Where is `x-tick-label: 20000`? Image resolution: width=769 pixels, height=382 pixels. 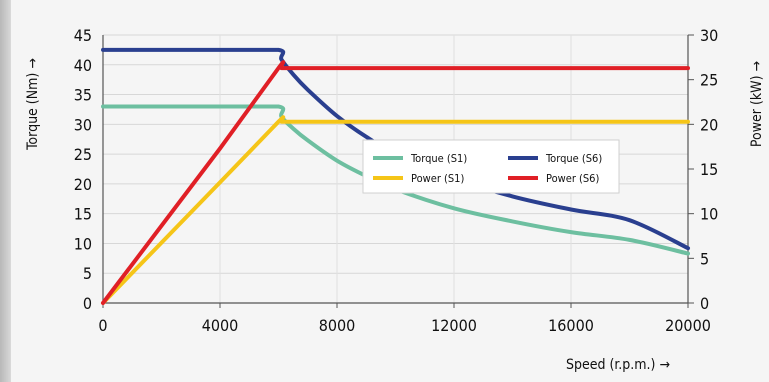
x-tick-label: 20000 is located at coordinates (688, 325).